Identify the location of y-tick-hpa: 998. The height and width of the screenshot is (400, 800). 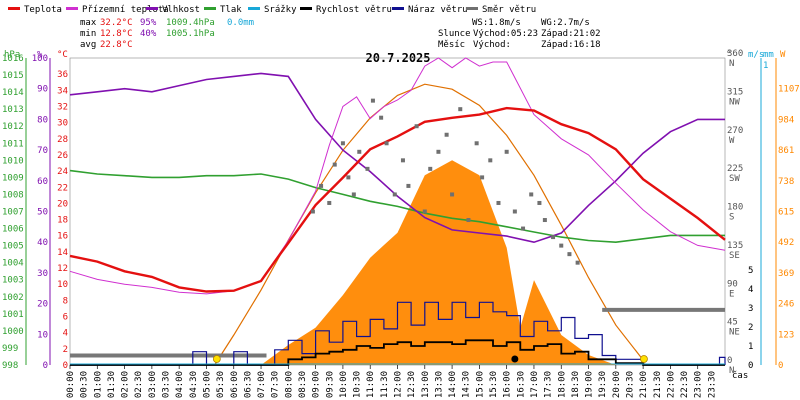
(10, 366).